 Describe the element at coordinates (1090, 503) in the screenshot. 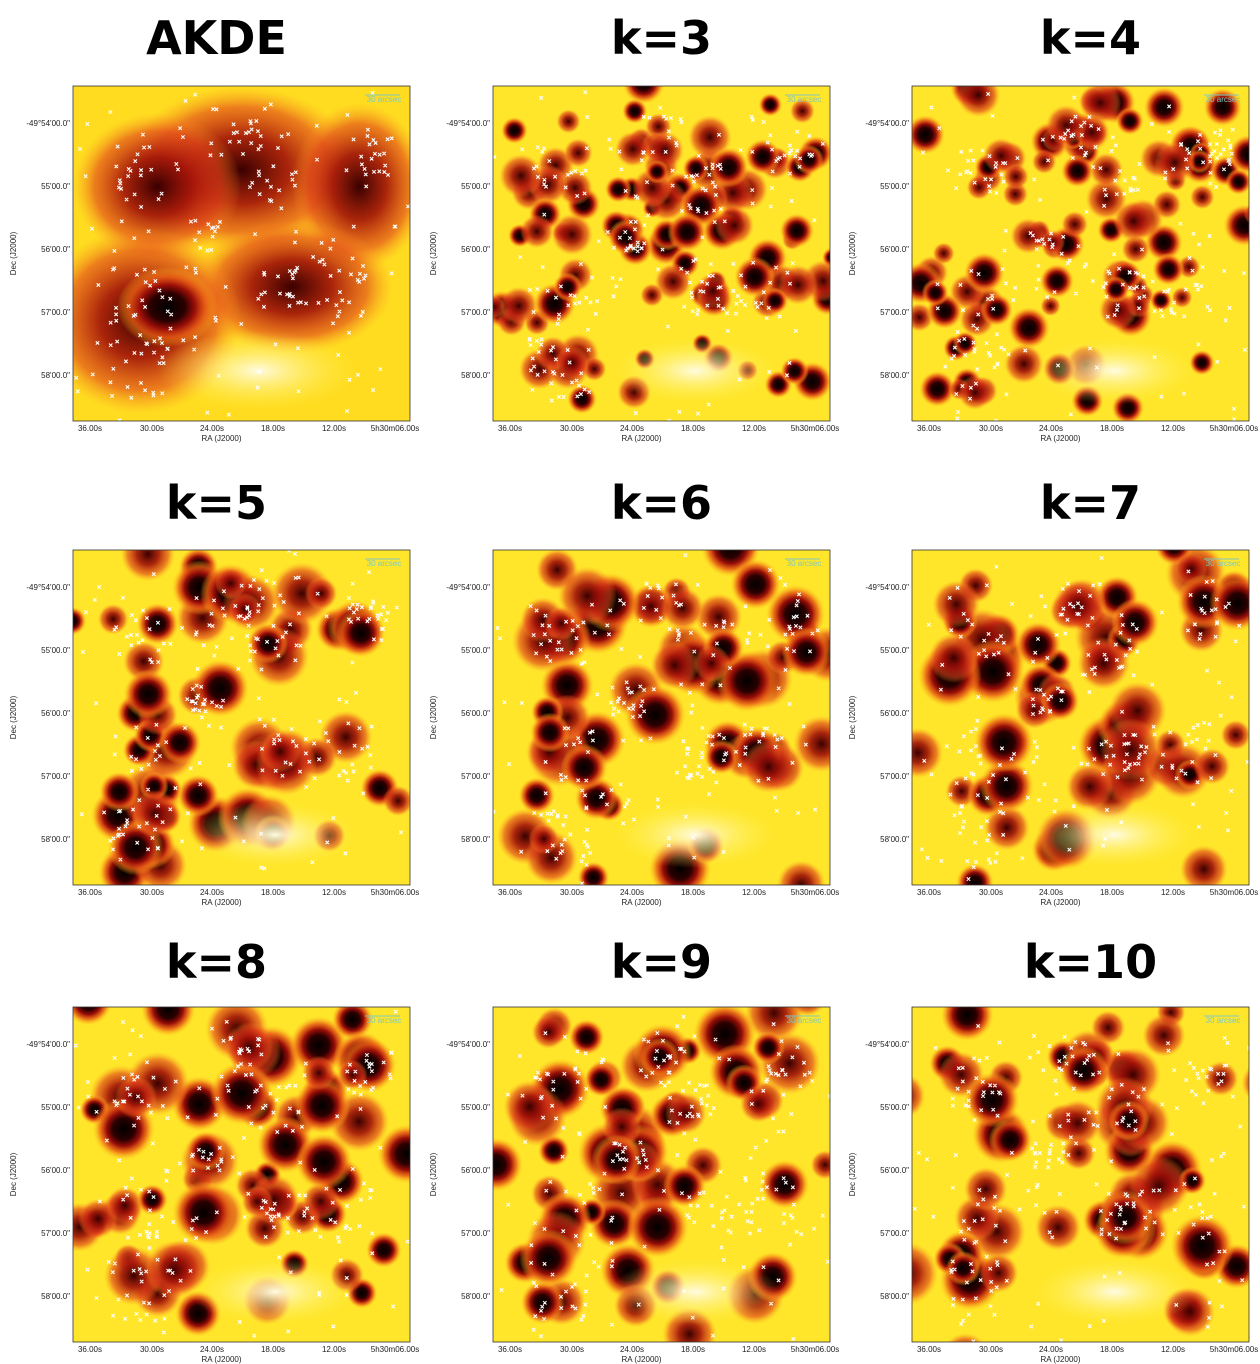

I see `panel-title: k=7` at that location.